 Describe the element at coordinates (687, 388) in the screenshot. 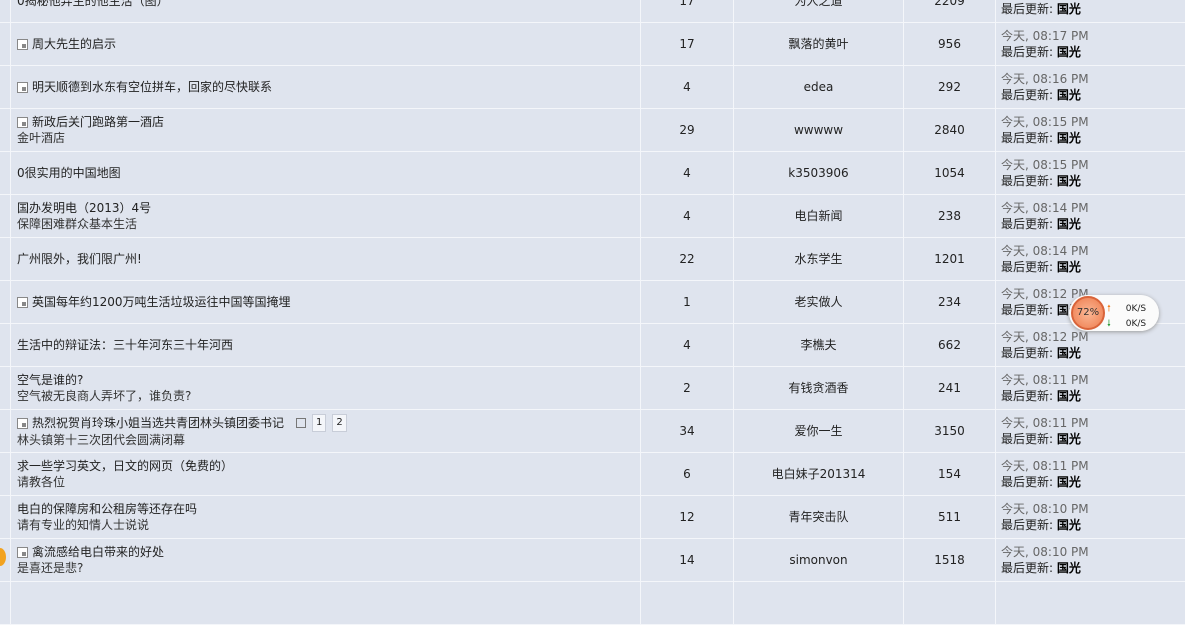

I see `replies-count: 2` at that location.